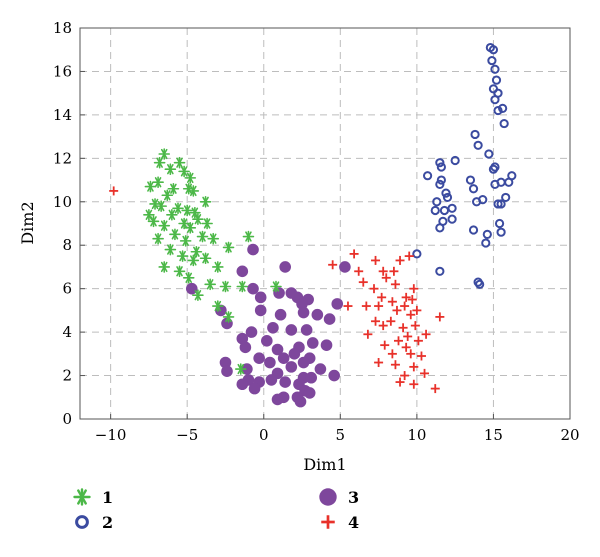  Describe the element at coordinates (493, 435) in the screenshot. I see `x-tick-label: 15` at that location.